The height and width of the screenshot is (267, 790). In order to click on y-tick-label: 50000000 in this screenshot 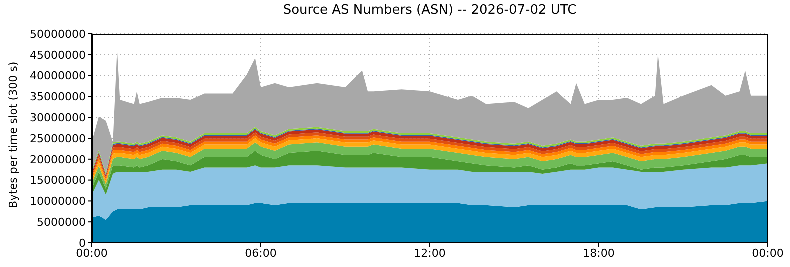, I will do `click(58, 34)`.